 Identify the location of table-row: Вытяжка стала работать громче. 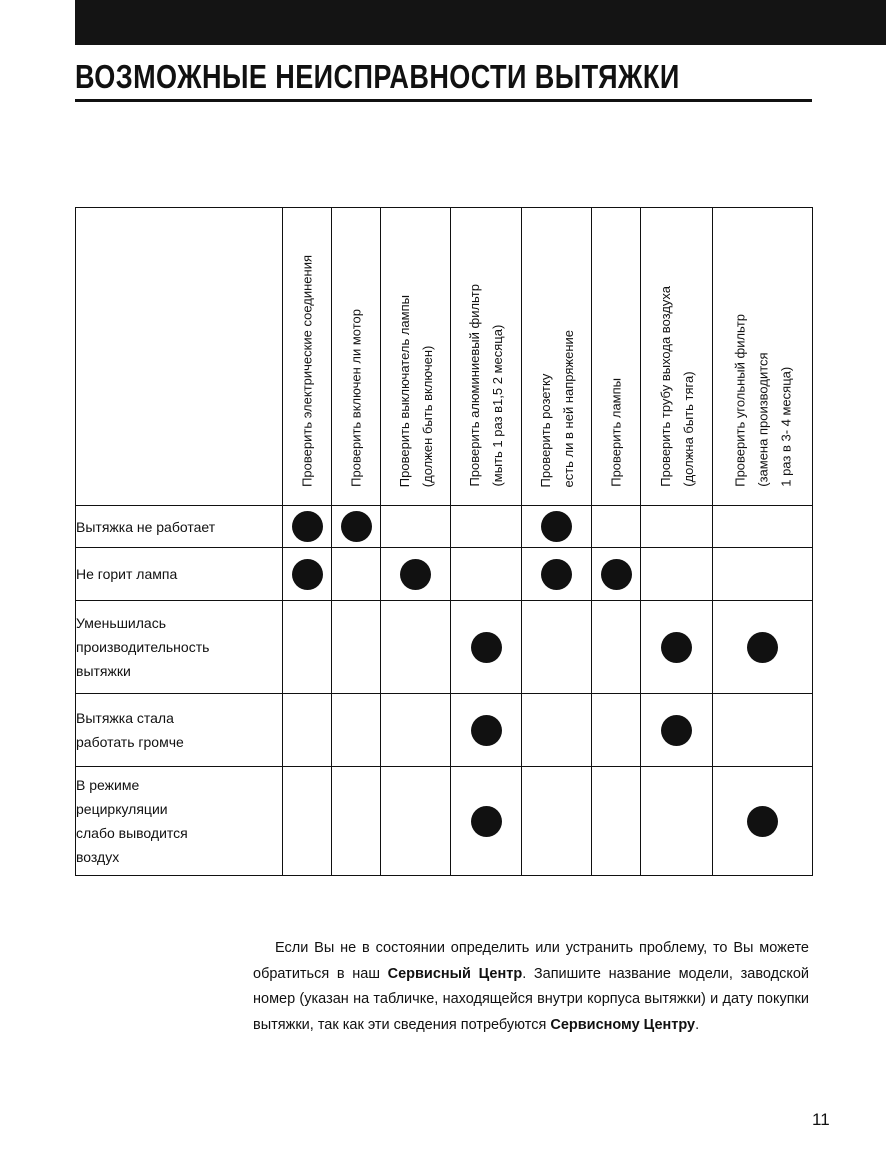
(444, 730).